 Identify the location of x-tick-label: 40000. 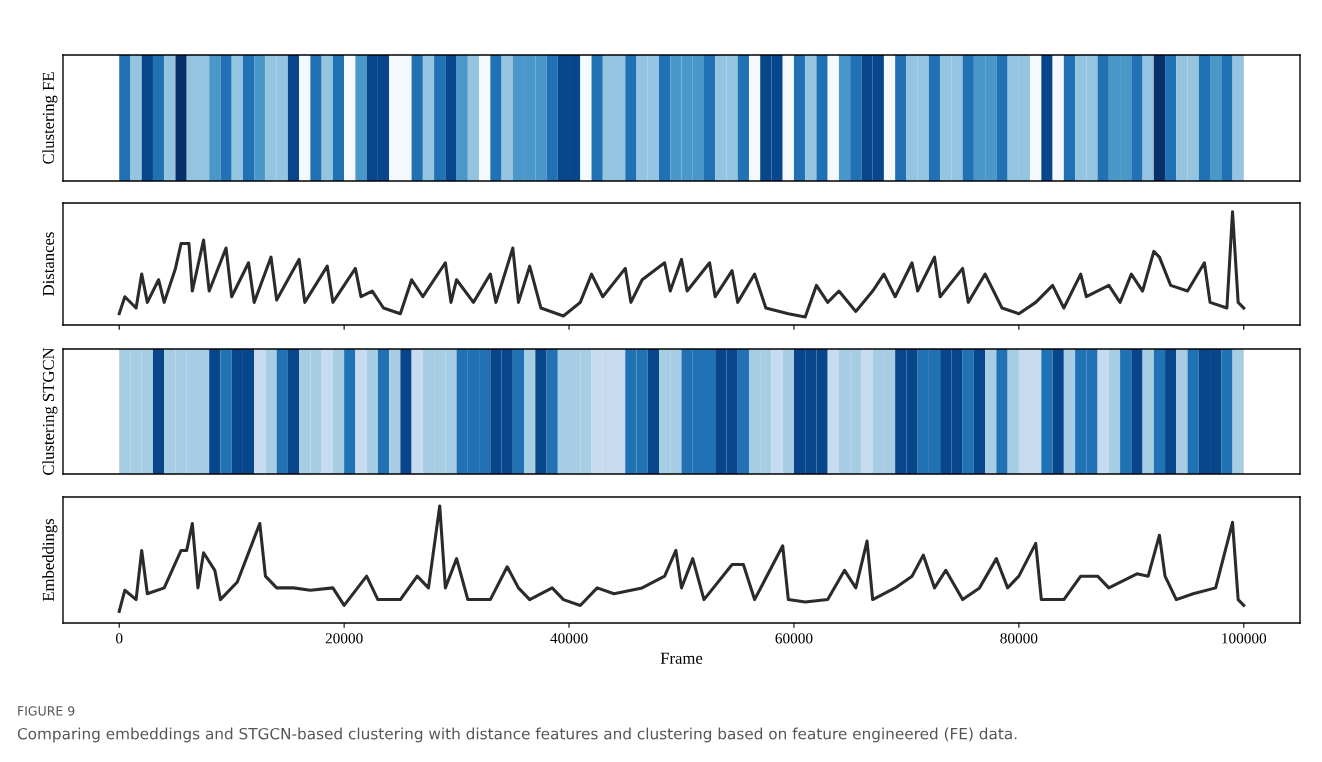
(569, 638).